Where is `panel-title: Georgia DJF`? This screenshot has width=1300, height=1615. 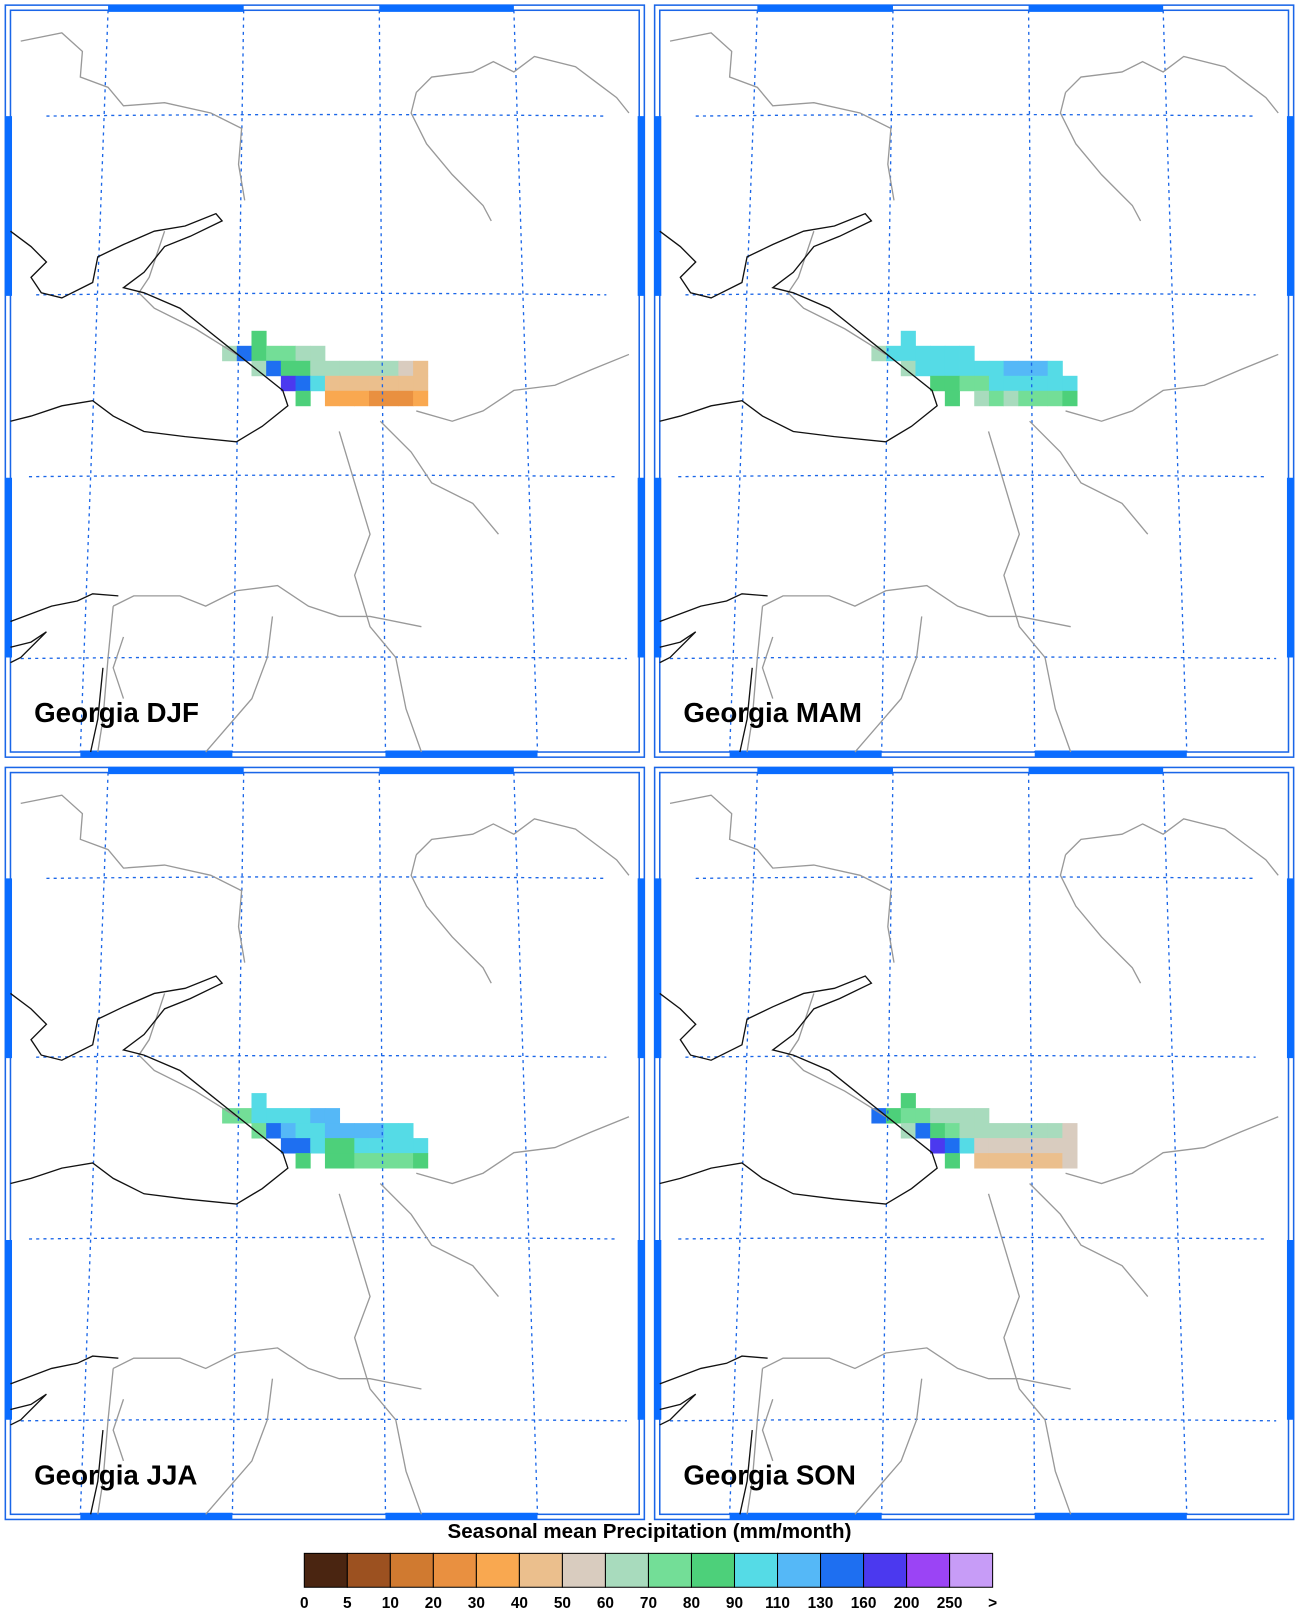 panel-title: Georgia DJF is located at coordinates (116, 712).